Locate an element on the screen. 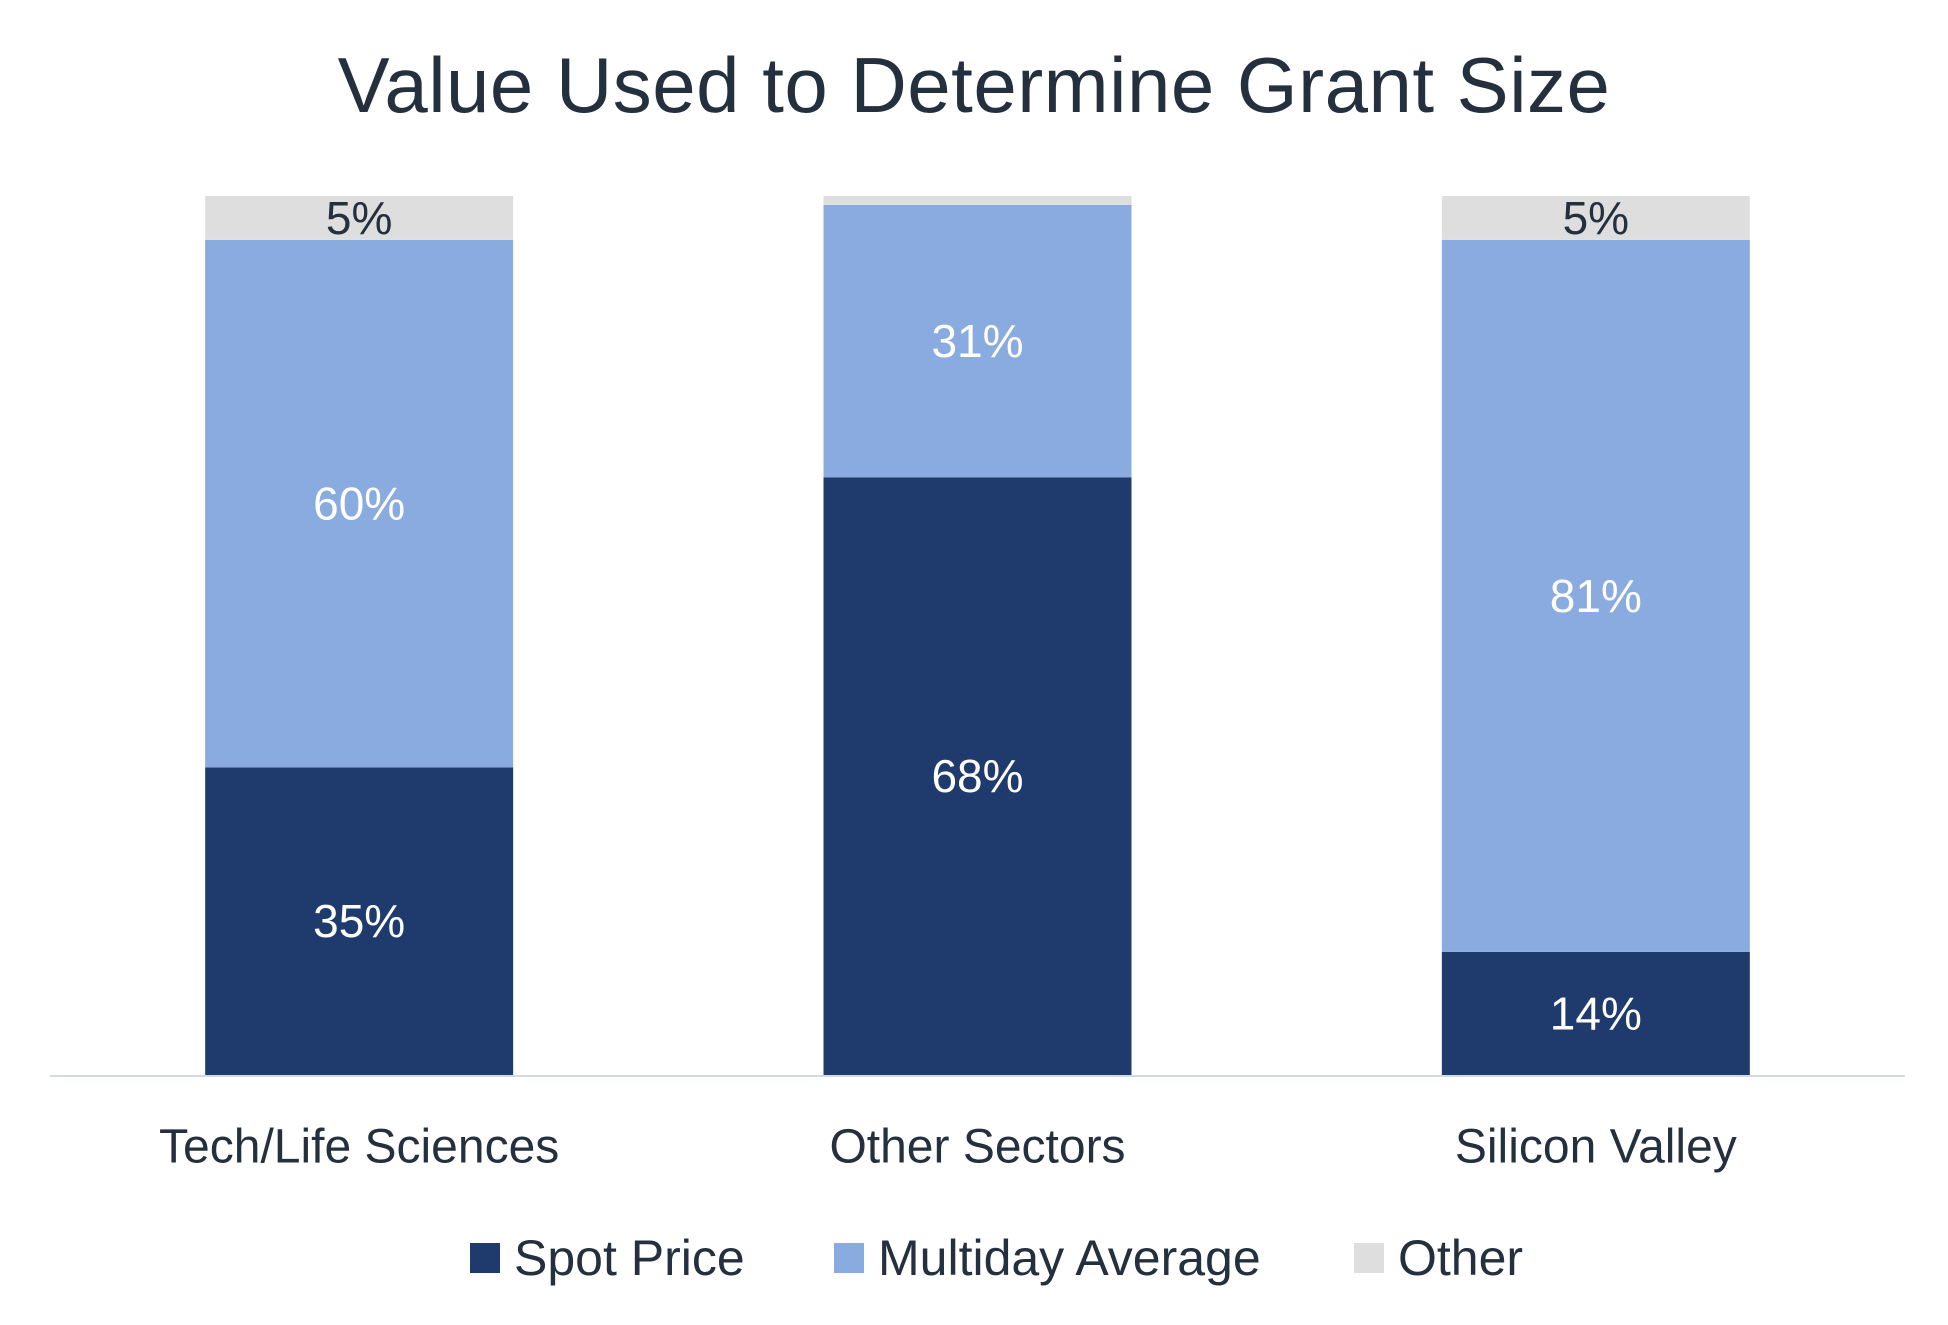 Image resolution: width=1948 pixels, height=1325 pixels. legend-swatch-other is located at coordinates (1369, 1258).